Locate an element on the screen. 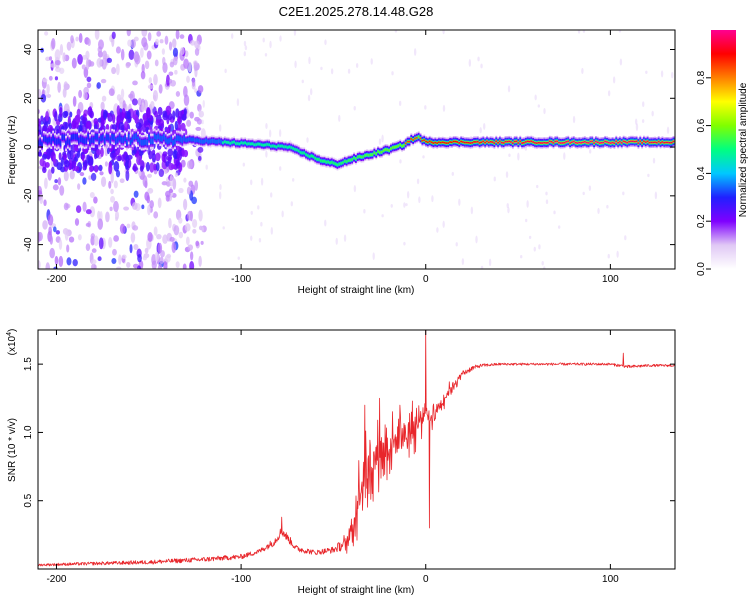 Image resolution: width=750 pixels, height=600 pixels. spectrogram-x-tick-label: 100 is located at coordinates (610, 279).